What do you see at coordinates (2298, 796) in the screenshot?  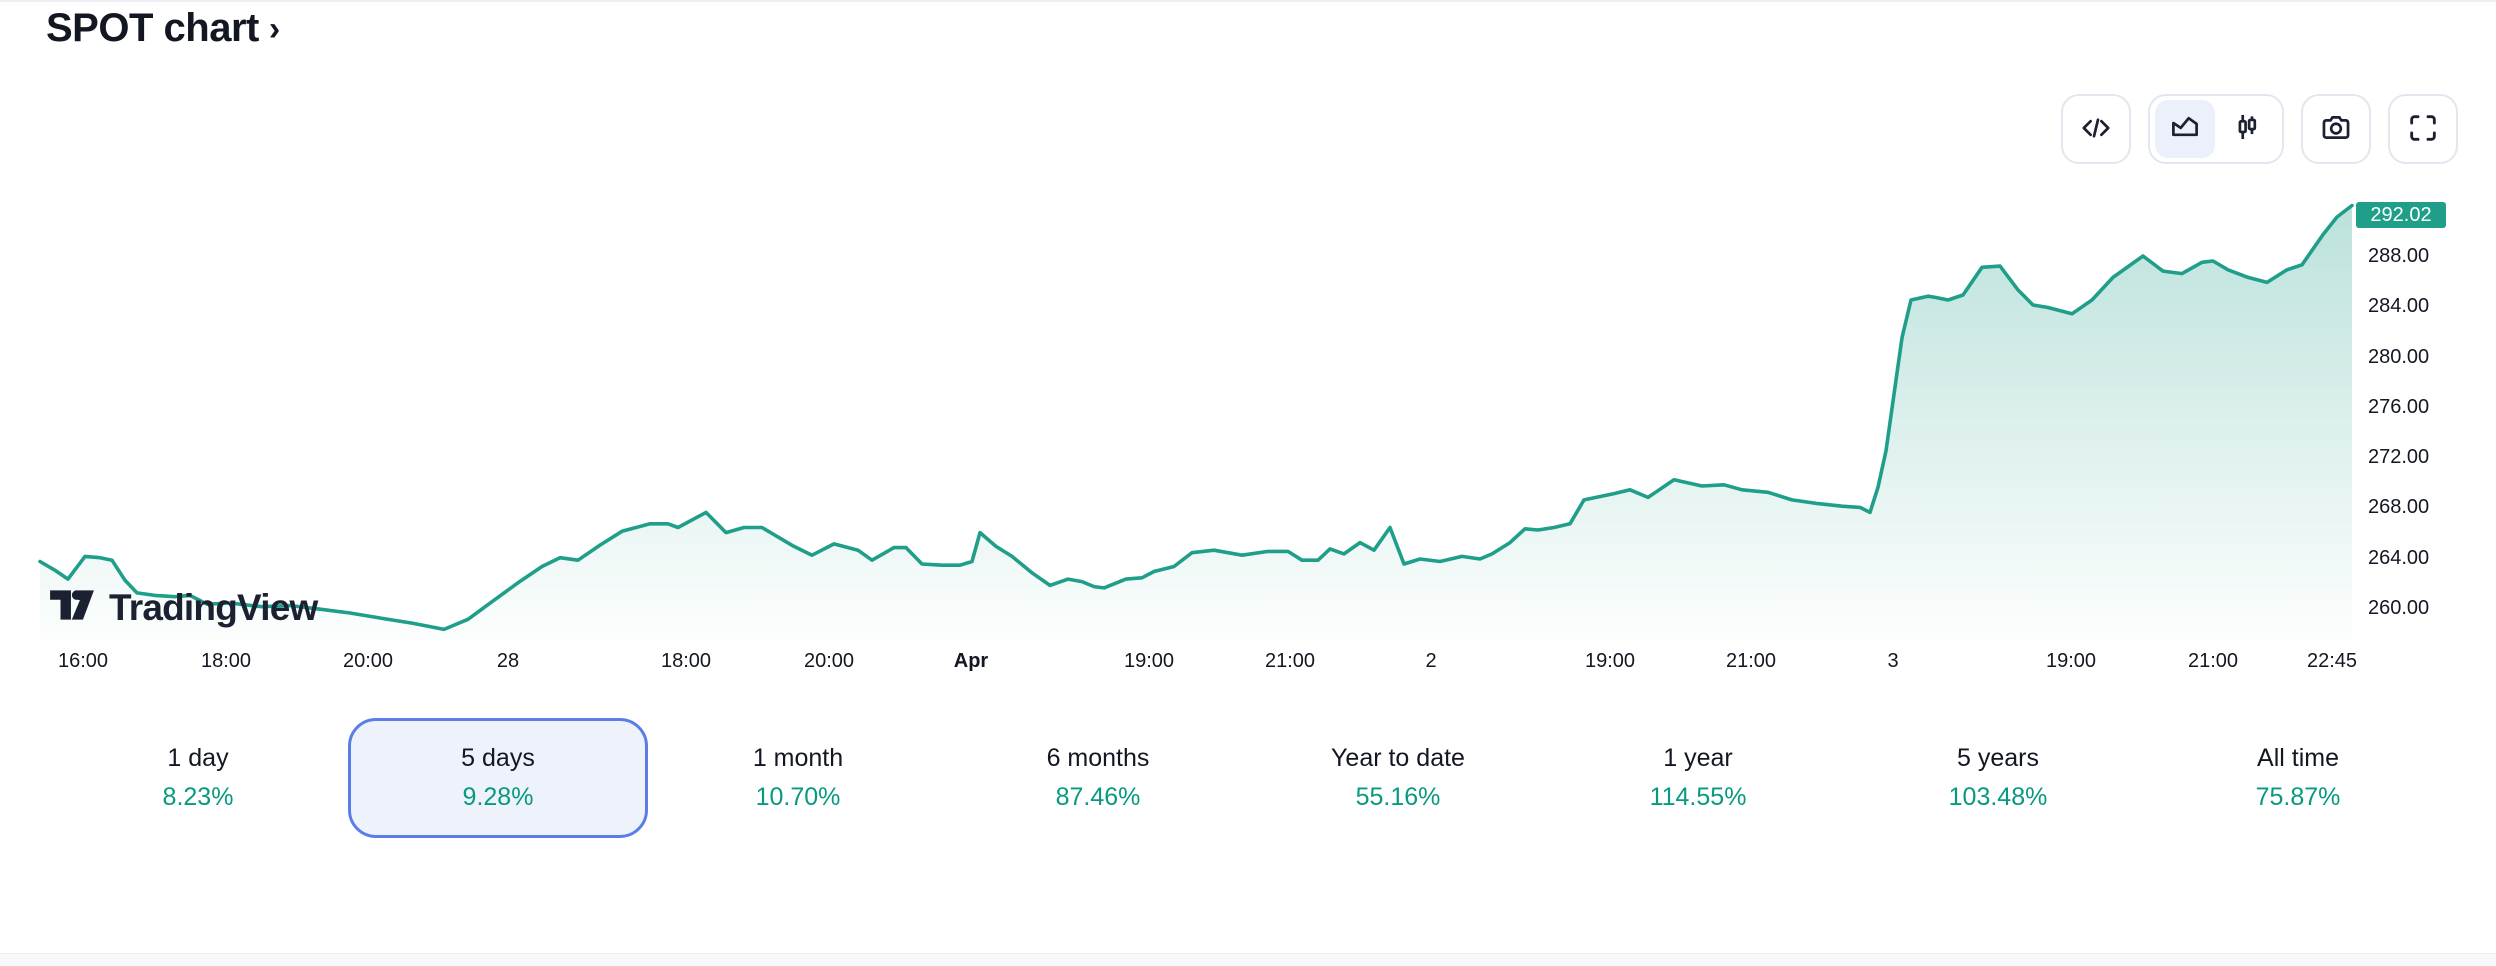 I see `period-change-percent: 75.87%` at bounding box center [2298, 796].